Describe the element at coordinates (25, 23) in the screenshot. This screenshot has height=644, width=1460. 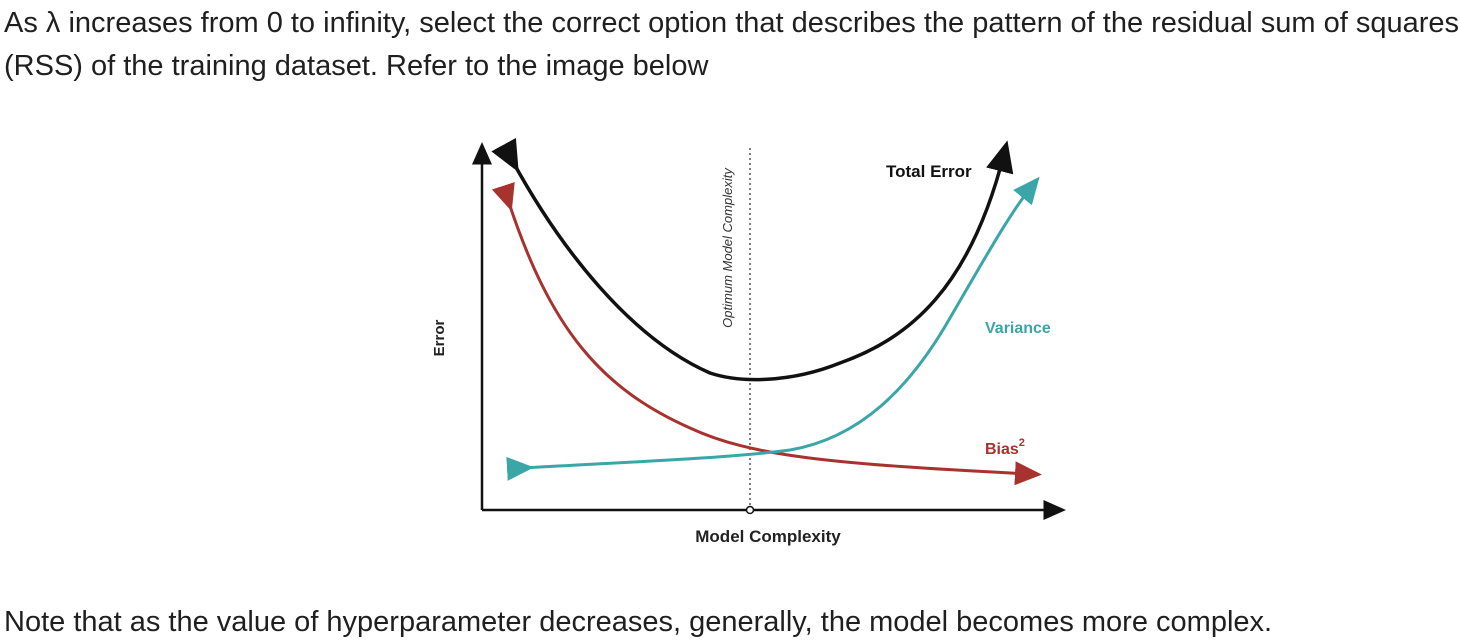
I see `question-part1: As` at that location.